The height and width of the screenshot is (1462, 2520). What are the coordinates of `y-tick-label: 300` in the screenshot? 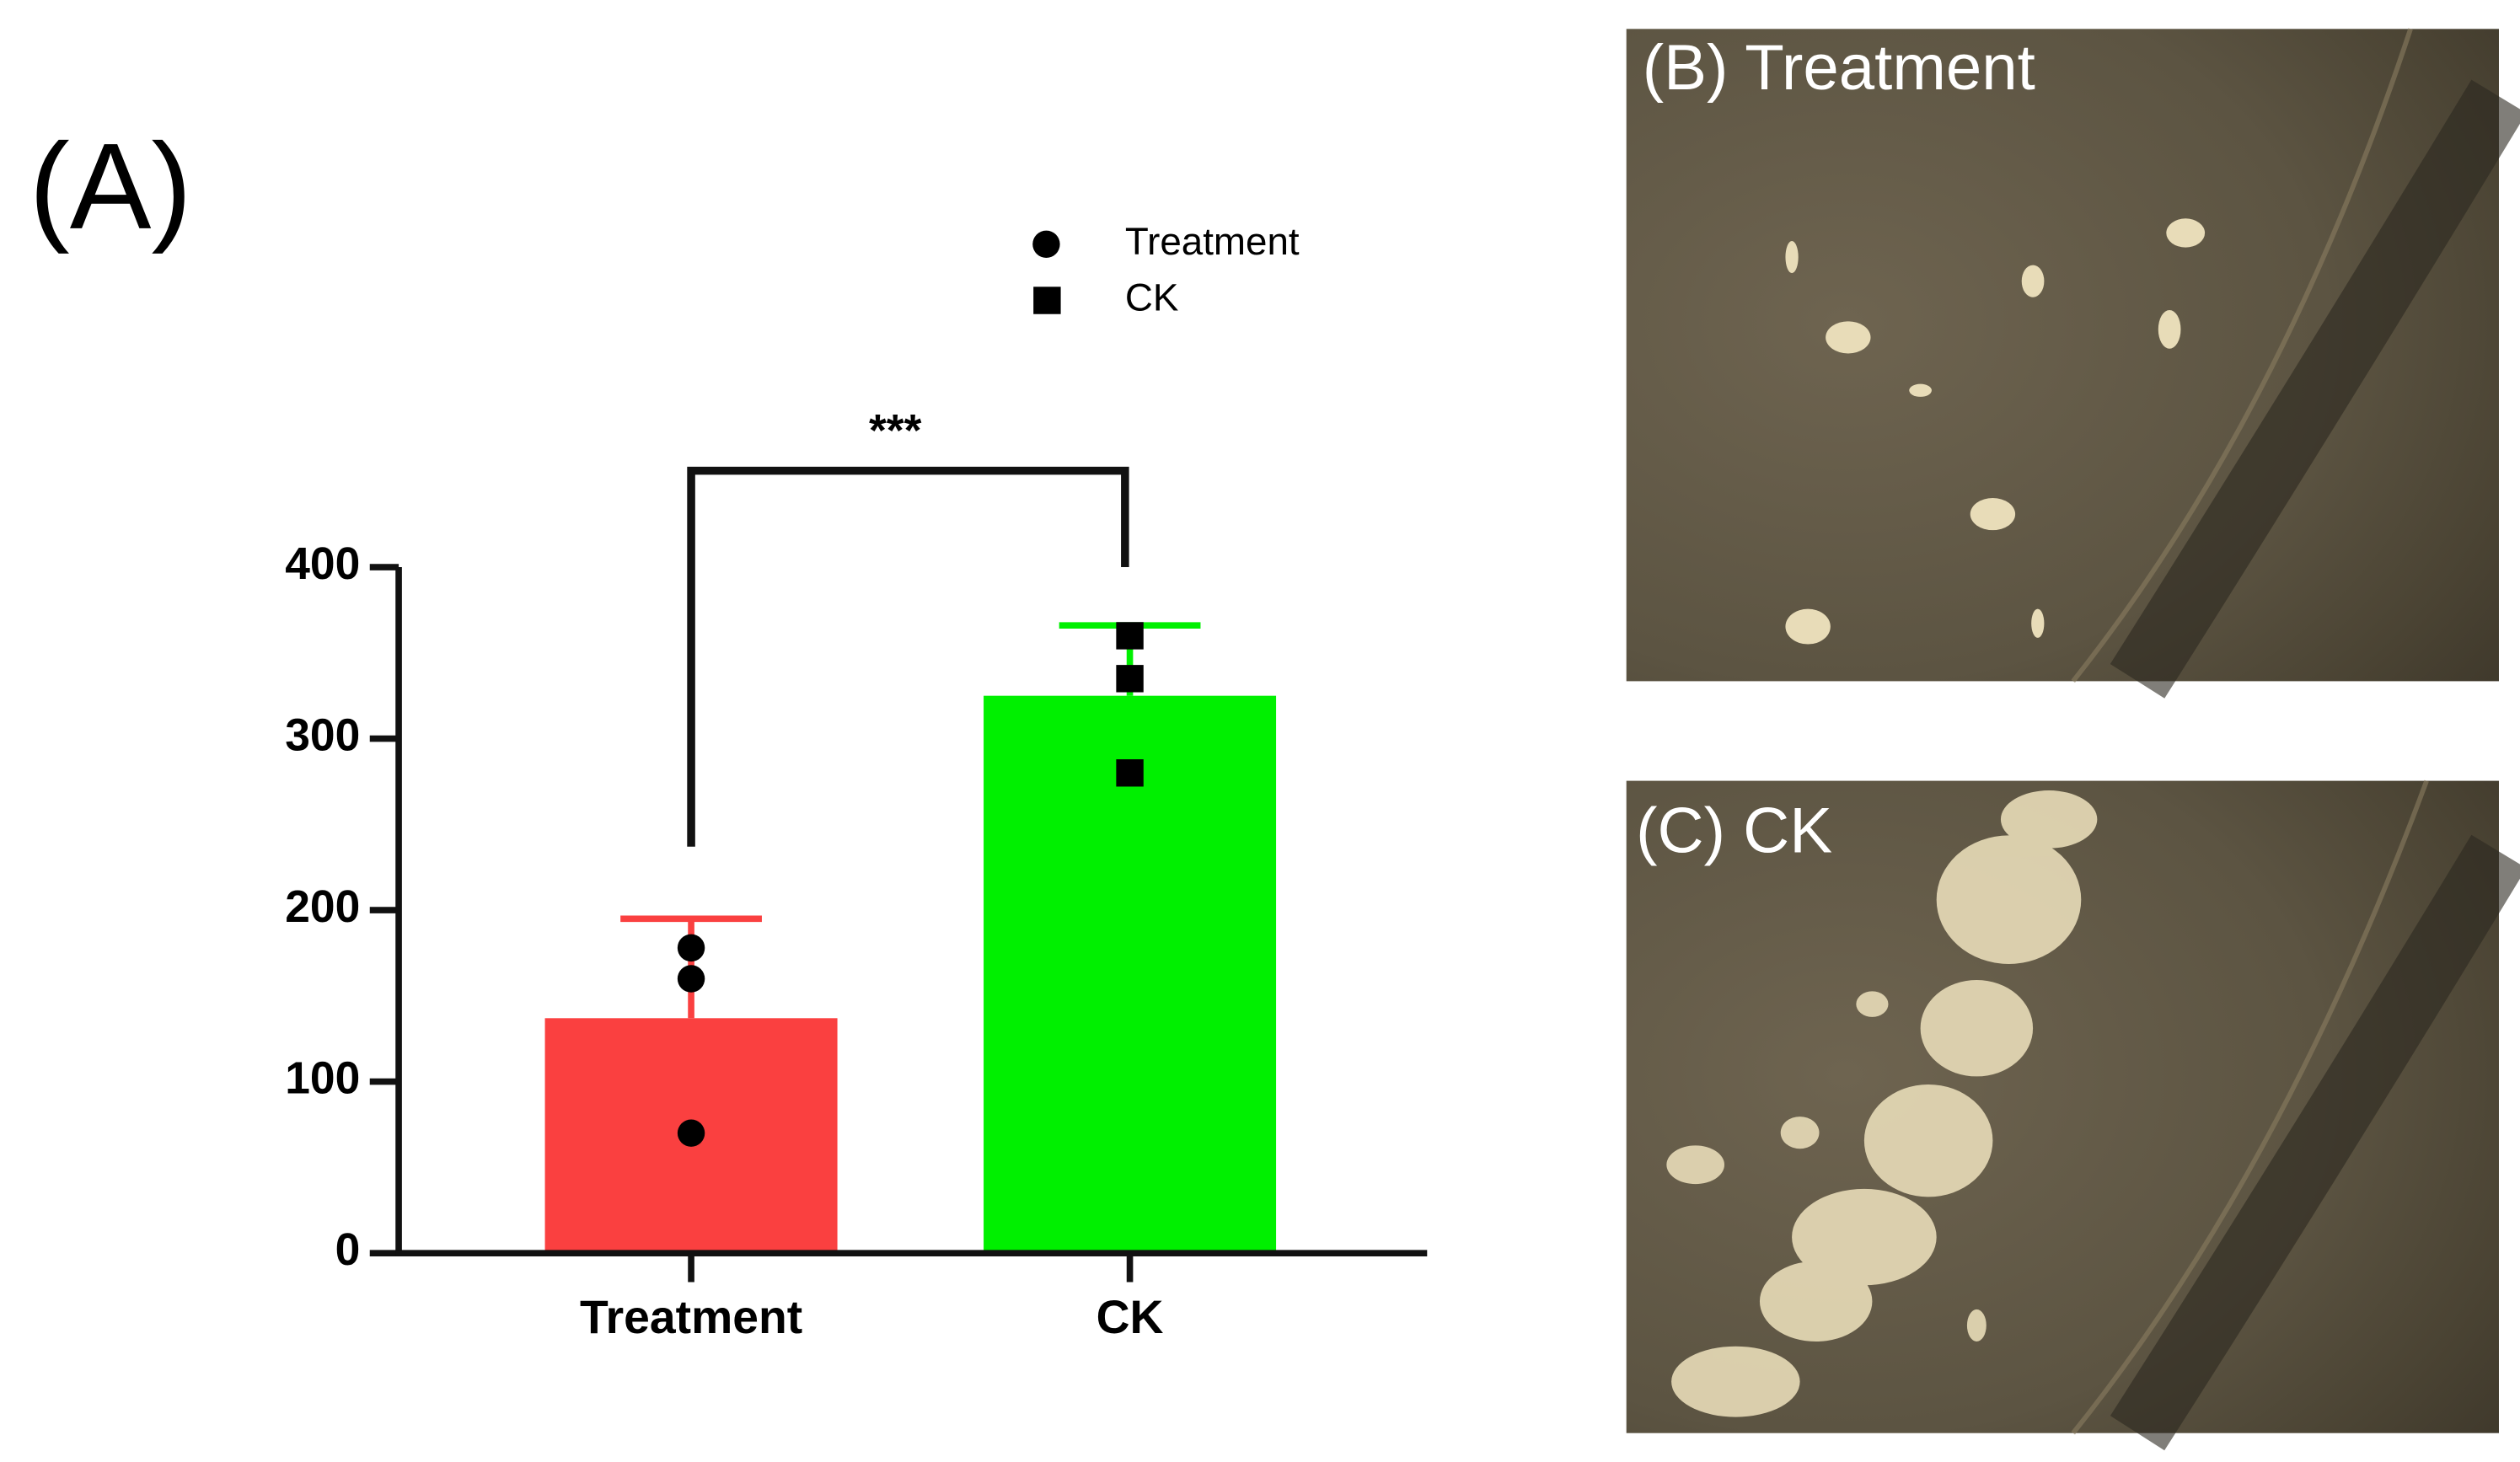 It's located at (322, 736).